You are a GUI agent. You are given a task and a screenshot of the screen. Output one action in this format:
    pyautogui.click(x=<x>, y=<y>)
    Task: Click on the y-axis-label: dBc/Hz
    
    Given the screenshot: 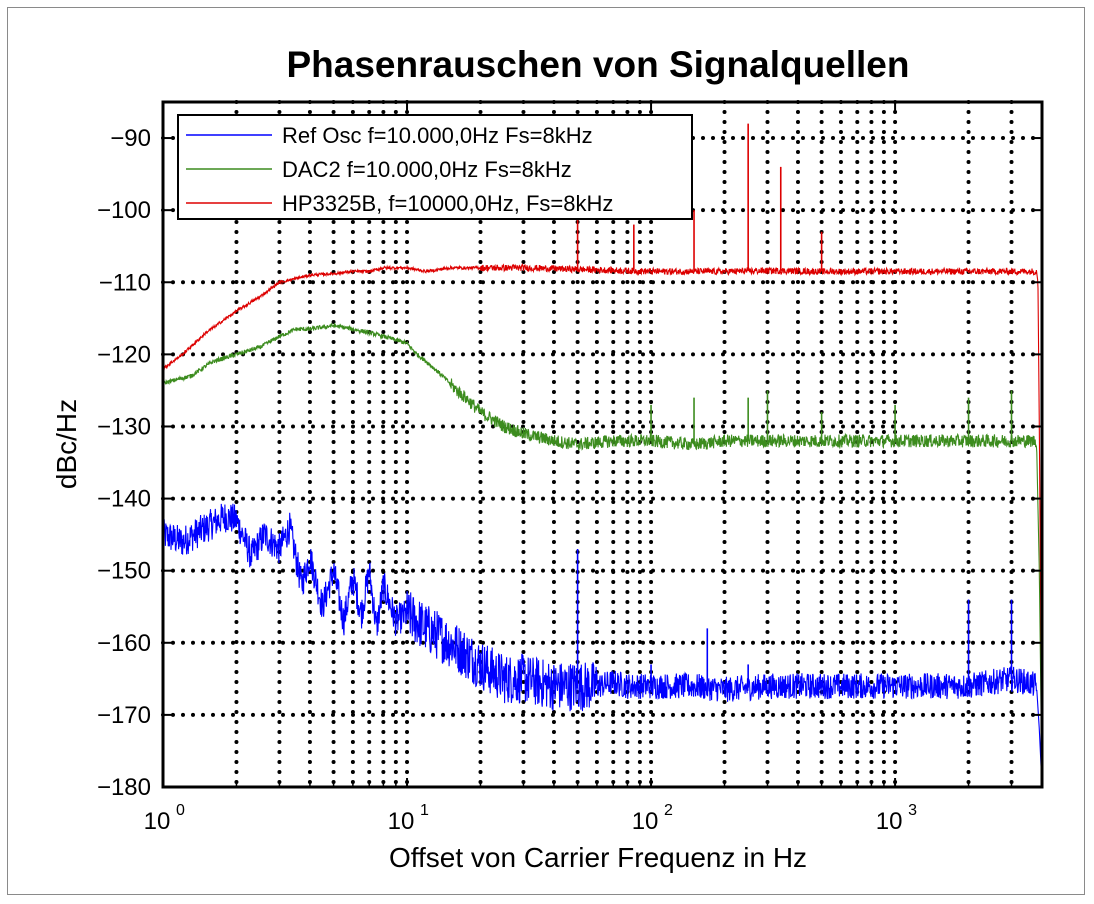 What is the action you would take?
    pyautogui.click(x=66, y=444)
    